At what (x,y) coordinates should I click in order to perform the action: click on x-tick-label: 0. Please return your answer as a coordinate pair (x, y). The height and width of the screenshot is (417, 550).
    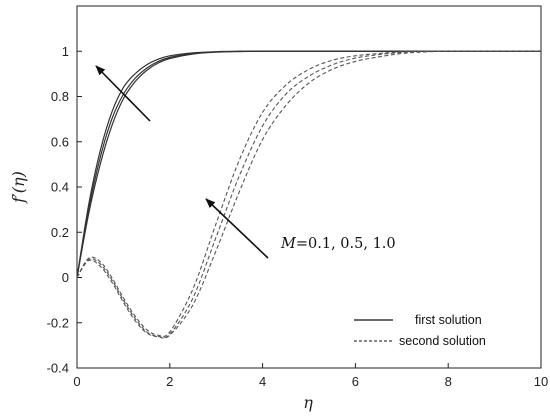
    Looking at the image, I should click on (76, 381).